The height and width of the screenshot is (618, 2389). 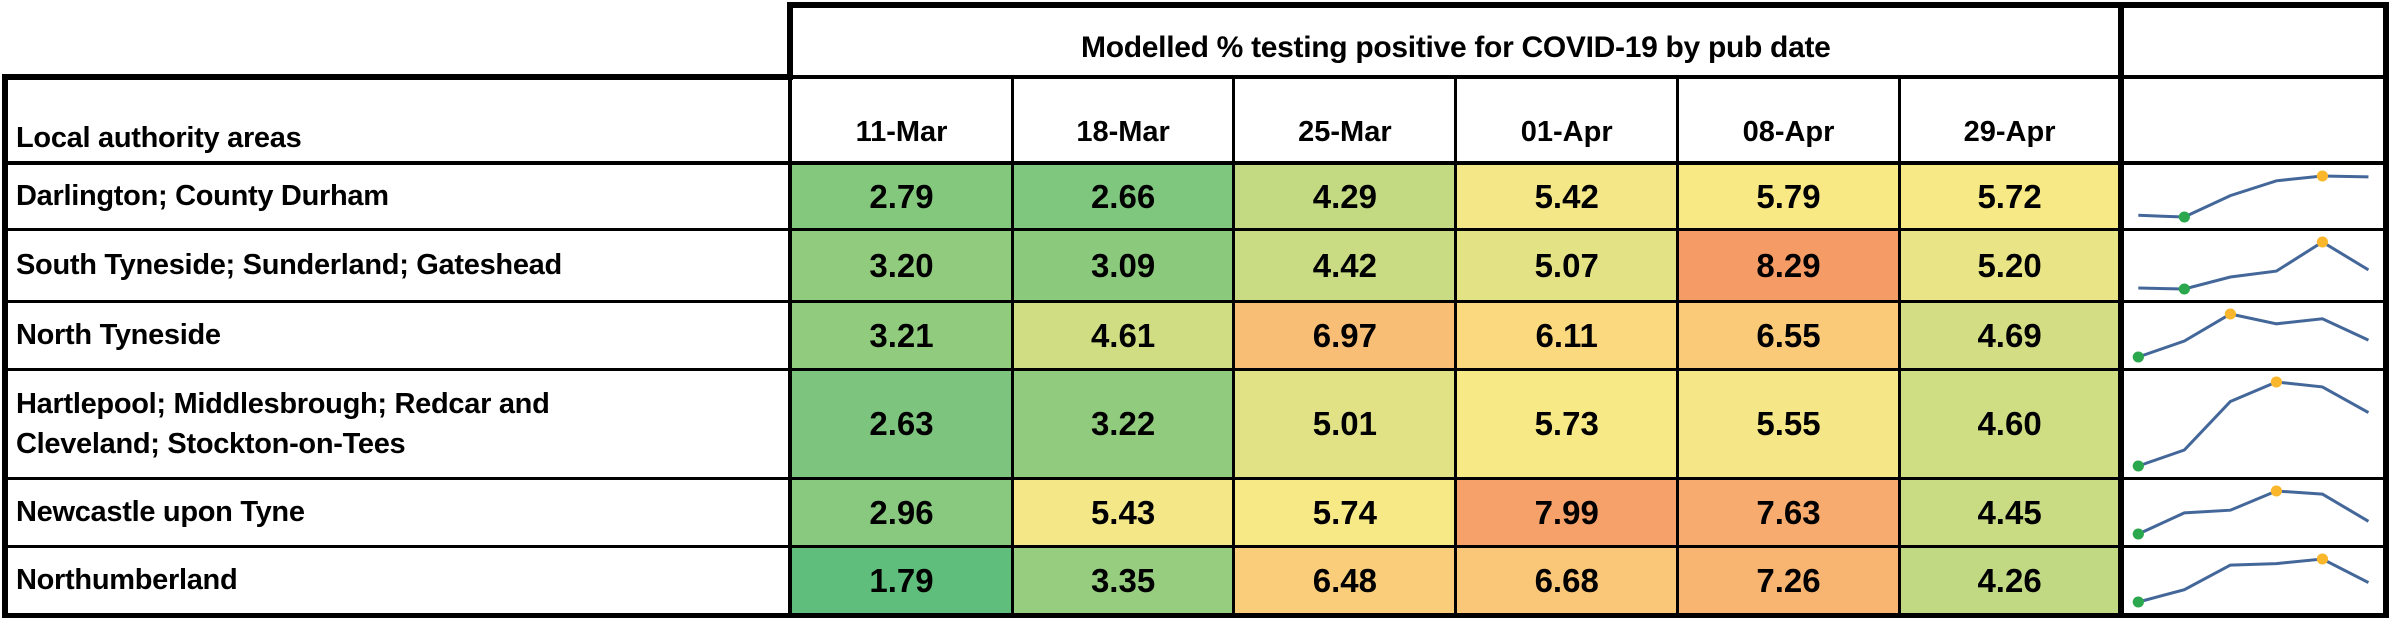 I want to click on area-name-cell: North Tyneside, so click(x=397, y=335).